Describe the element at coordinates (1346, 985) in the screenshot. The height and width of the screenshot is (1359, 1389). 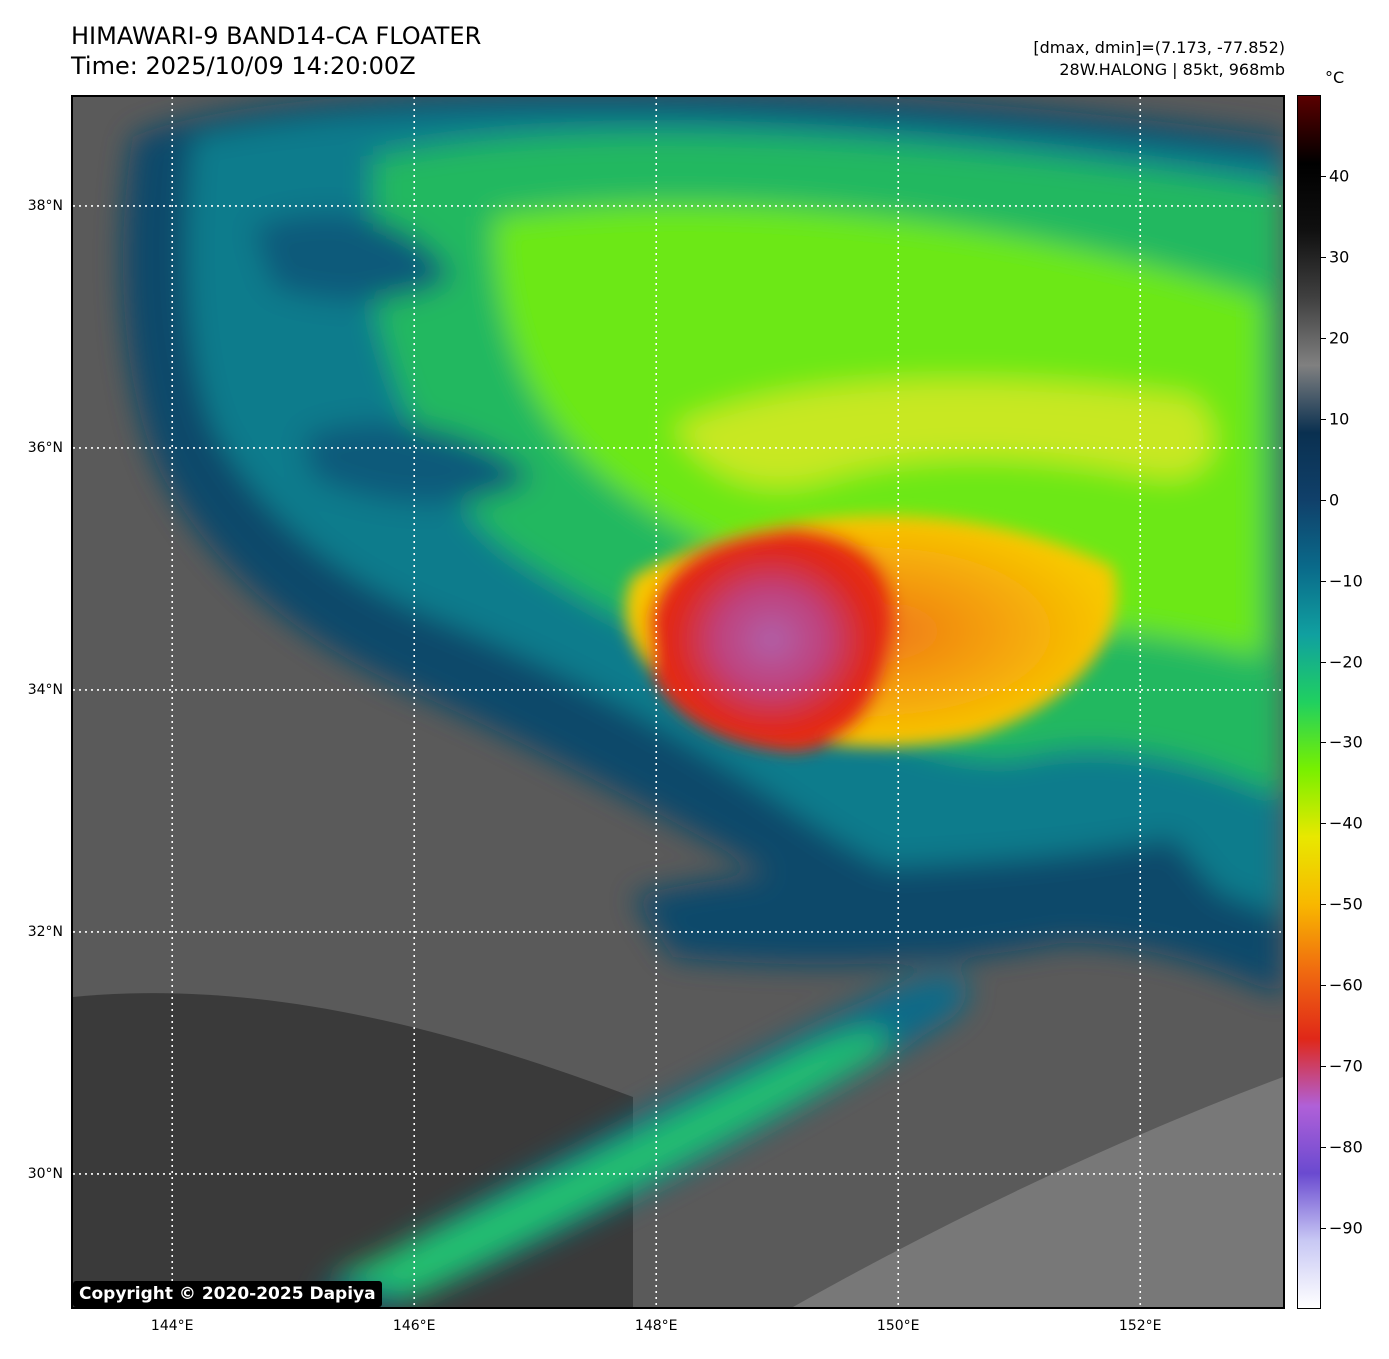
I see `colorbar-tick-label: −60` at that location.